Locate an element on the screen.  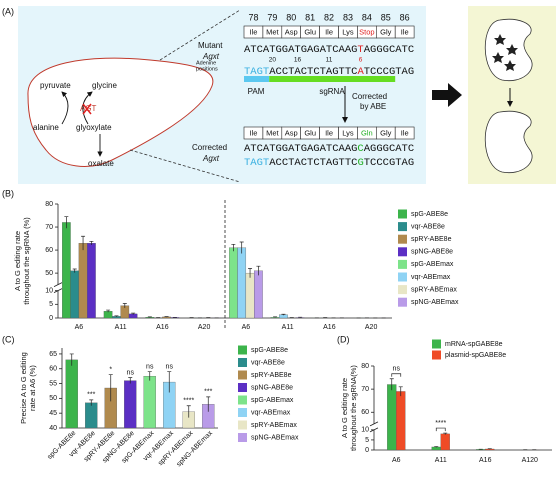
codon-number: 86 is located at coordinates (405, 17).